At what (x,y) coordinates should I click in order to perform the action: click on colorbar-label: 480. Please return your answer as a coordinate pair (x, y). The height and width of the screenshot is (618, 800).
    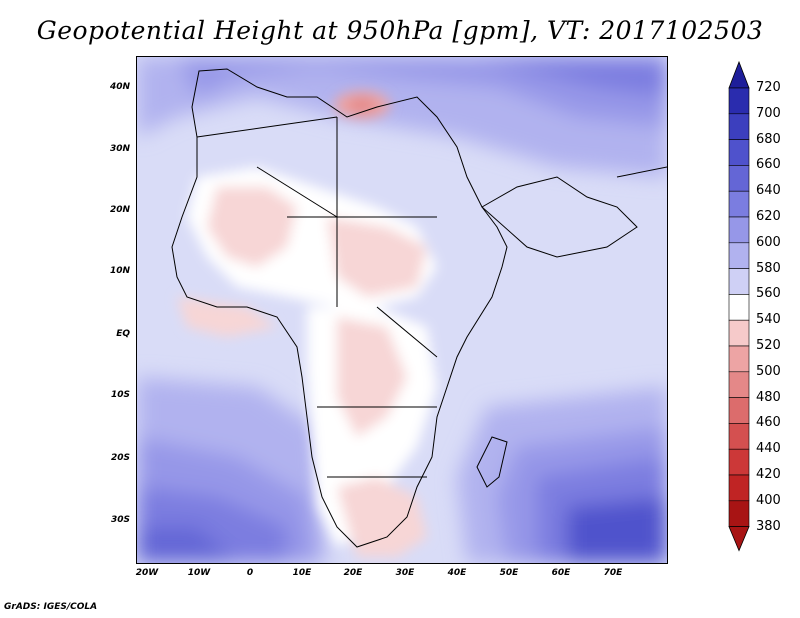
    Looking at the image, I should click on (768, 397).